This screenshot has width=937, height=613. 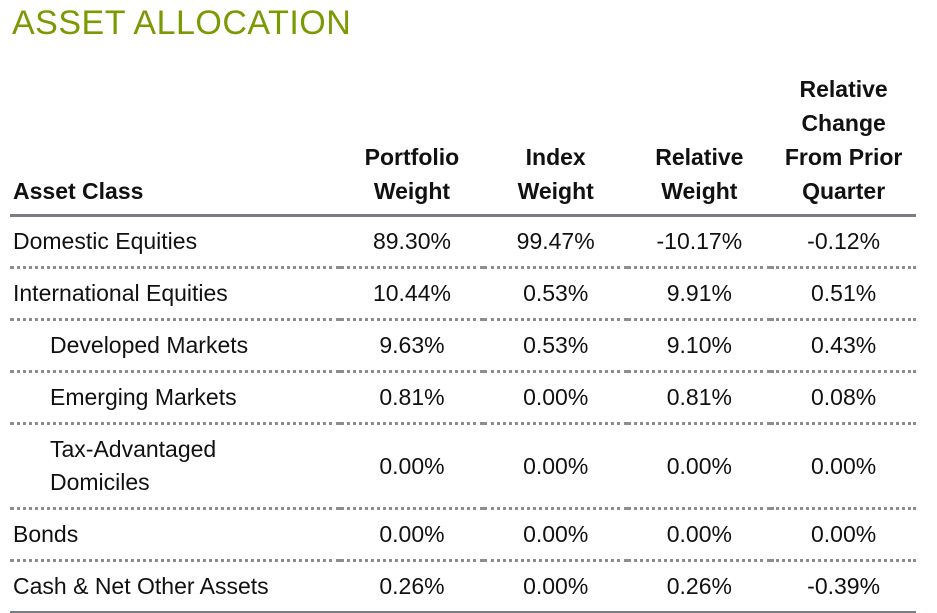 I want to click on relative-change-cell: 0.51%, so click(x=843, y=294).